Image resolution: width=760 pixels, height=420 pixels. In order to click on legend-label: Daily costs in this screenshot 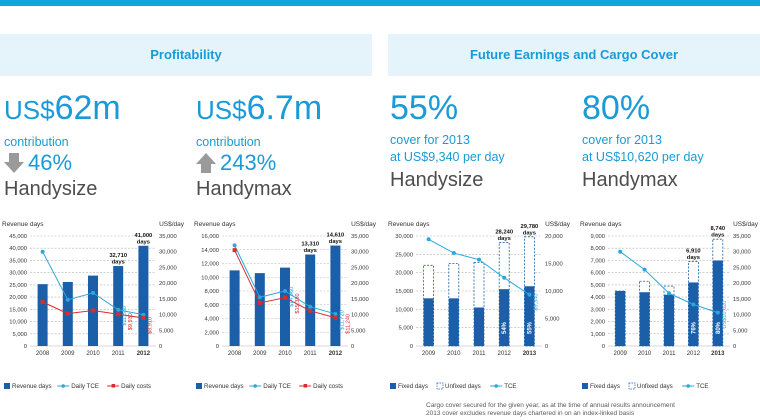, I will do `click(328, 386)`.